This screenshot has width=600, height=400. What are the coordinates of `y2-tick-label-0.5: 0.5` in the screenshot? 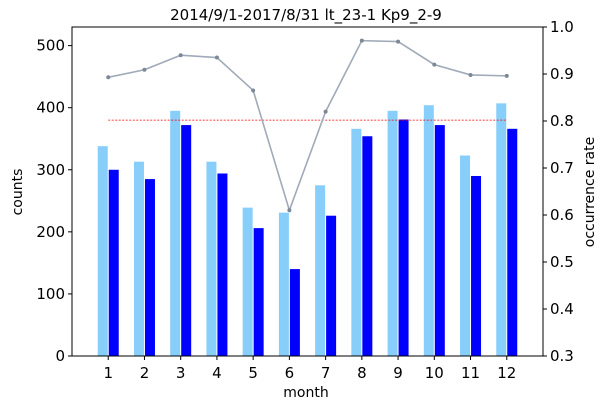 It's located at (562, 262).